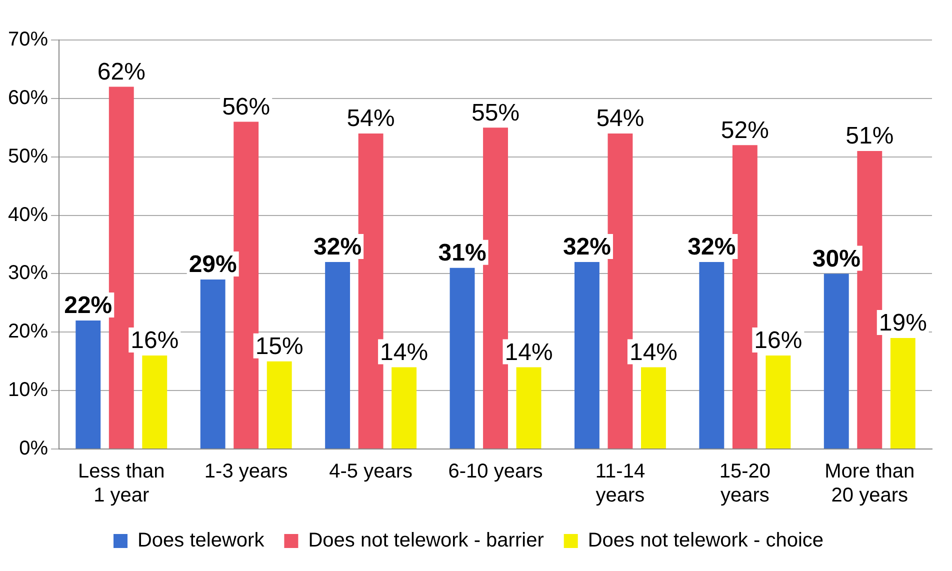 The image size is (952, 571). Describe the element at coordinates (28, 39) in the screenshot. I see `y-tick-label: 70%` at that location.